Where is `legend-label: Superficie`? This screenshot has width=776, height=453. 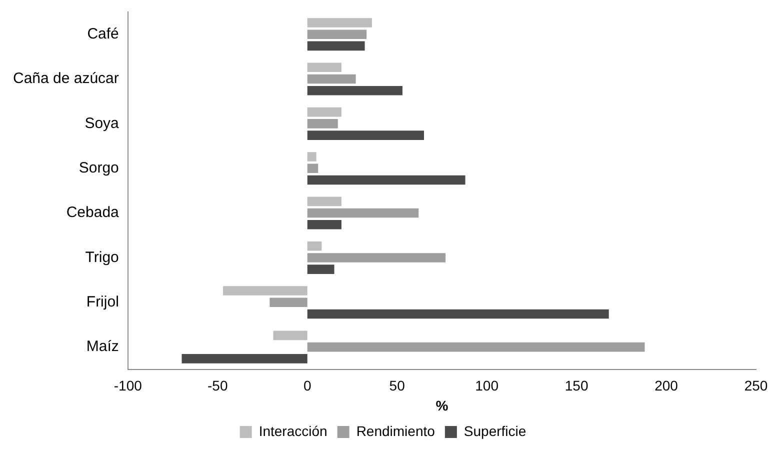 legend-label: Superficie is located at coordinates (495, 430).